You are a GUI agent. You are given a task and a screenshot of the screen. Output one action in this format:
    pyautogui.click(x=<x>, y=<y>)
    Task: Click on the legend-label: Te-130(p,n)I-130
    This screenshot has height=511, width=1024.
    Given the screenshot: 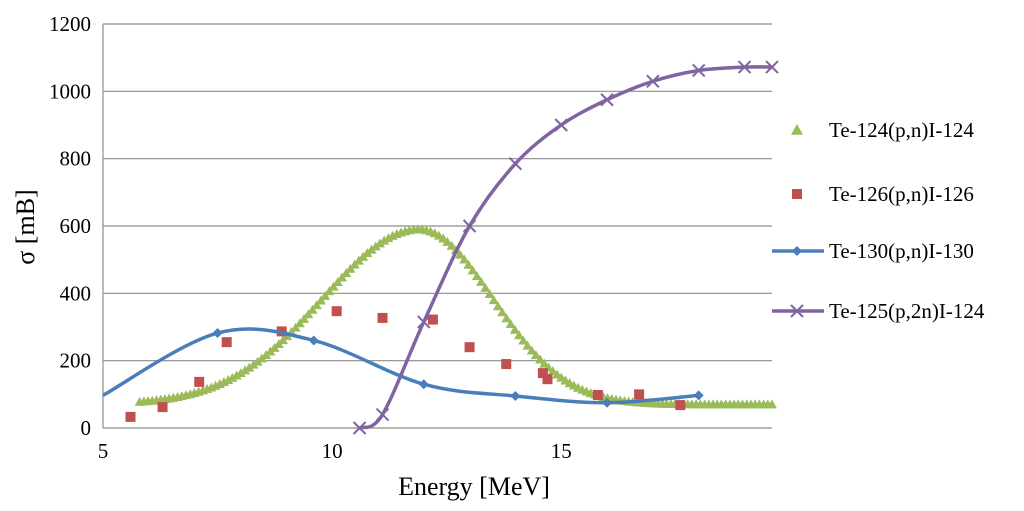 What is the action you would take?
    pyautogui.click(x=901, y=251)
    